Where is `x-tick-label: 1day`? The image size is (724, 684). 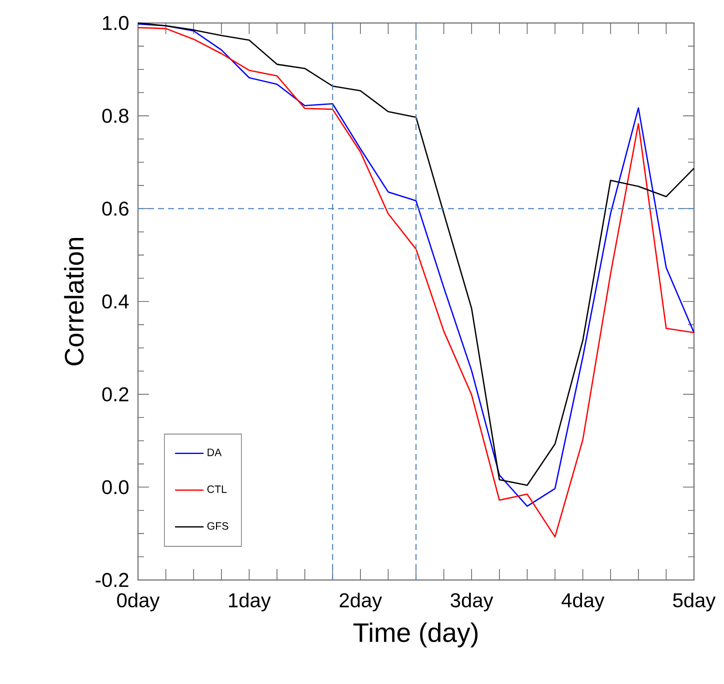
x-tick-label: 1day is located at coordinates (250, 602).